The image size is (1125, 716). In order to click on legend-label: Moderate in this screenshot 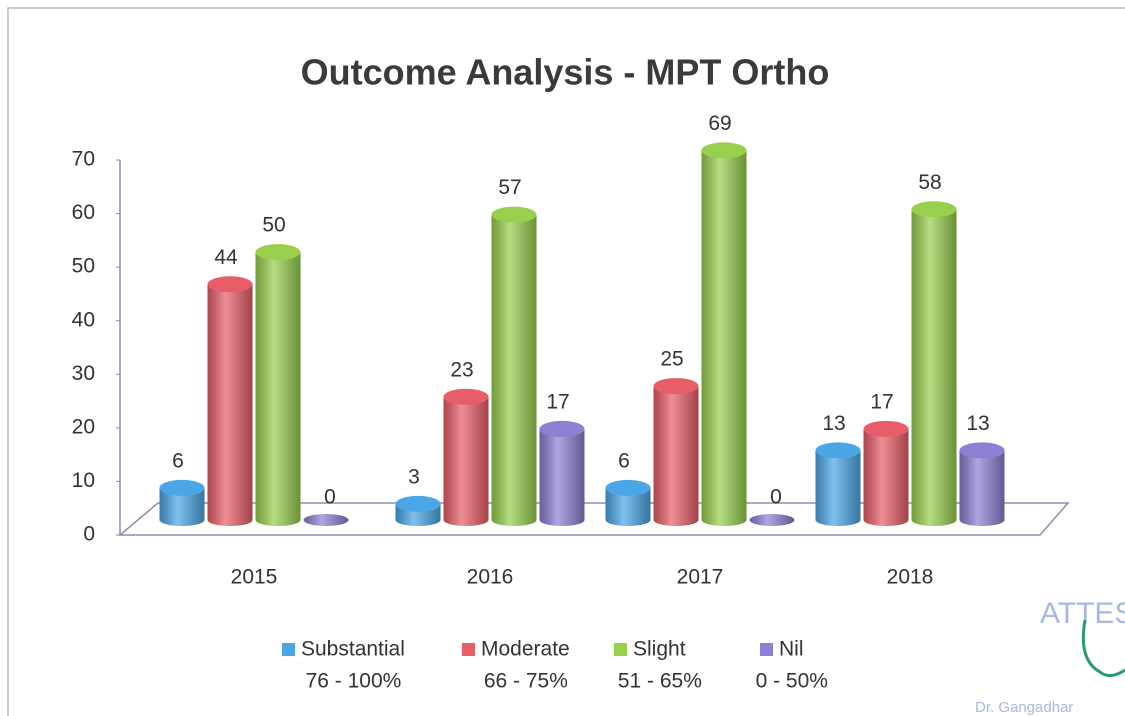, I will do `click(525, 649)`.